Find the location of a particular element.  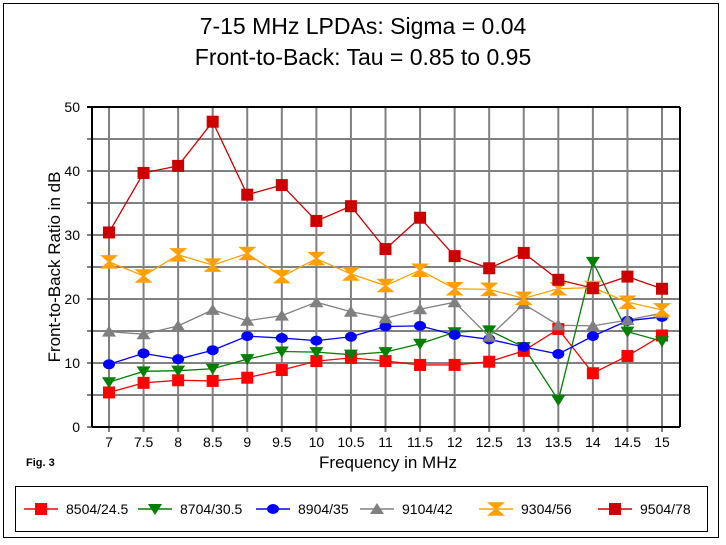

x-tick-label: 14 is located at coordinates (593, 442).